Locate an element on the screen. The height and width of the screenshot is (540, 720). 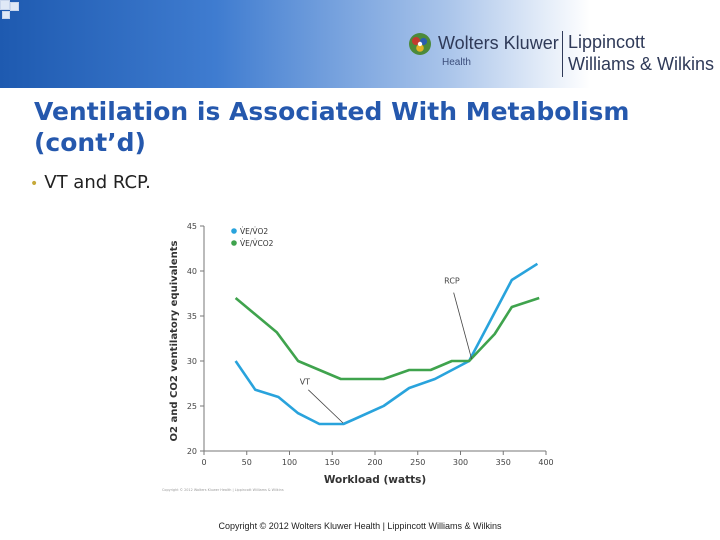
logo-divider is located at coordinates (562, 54).